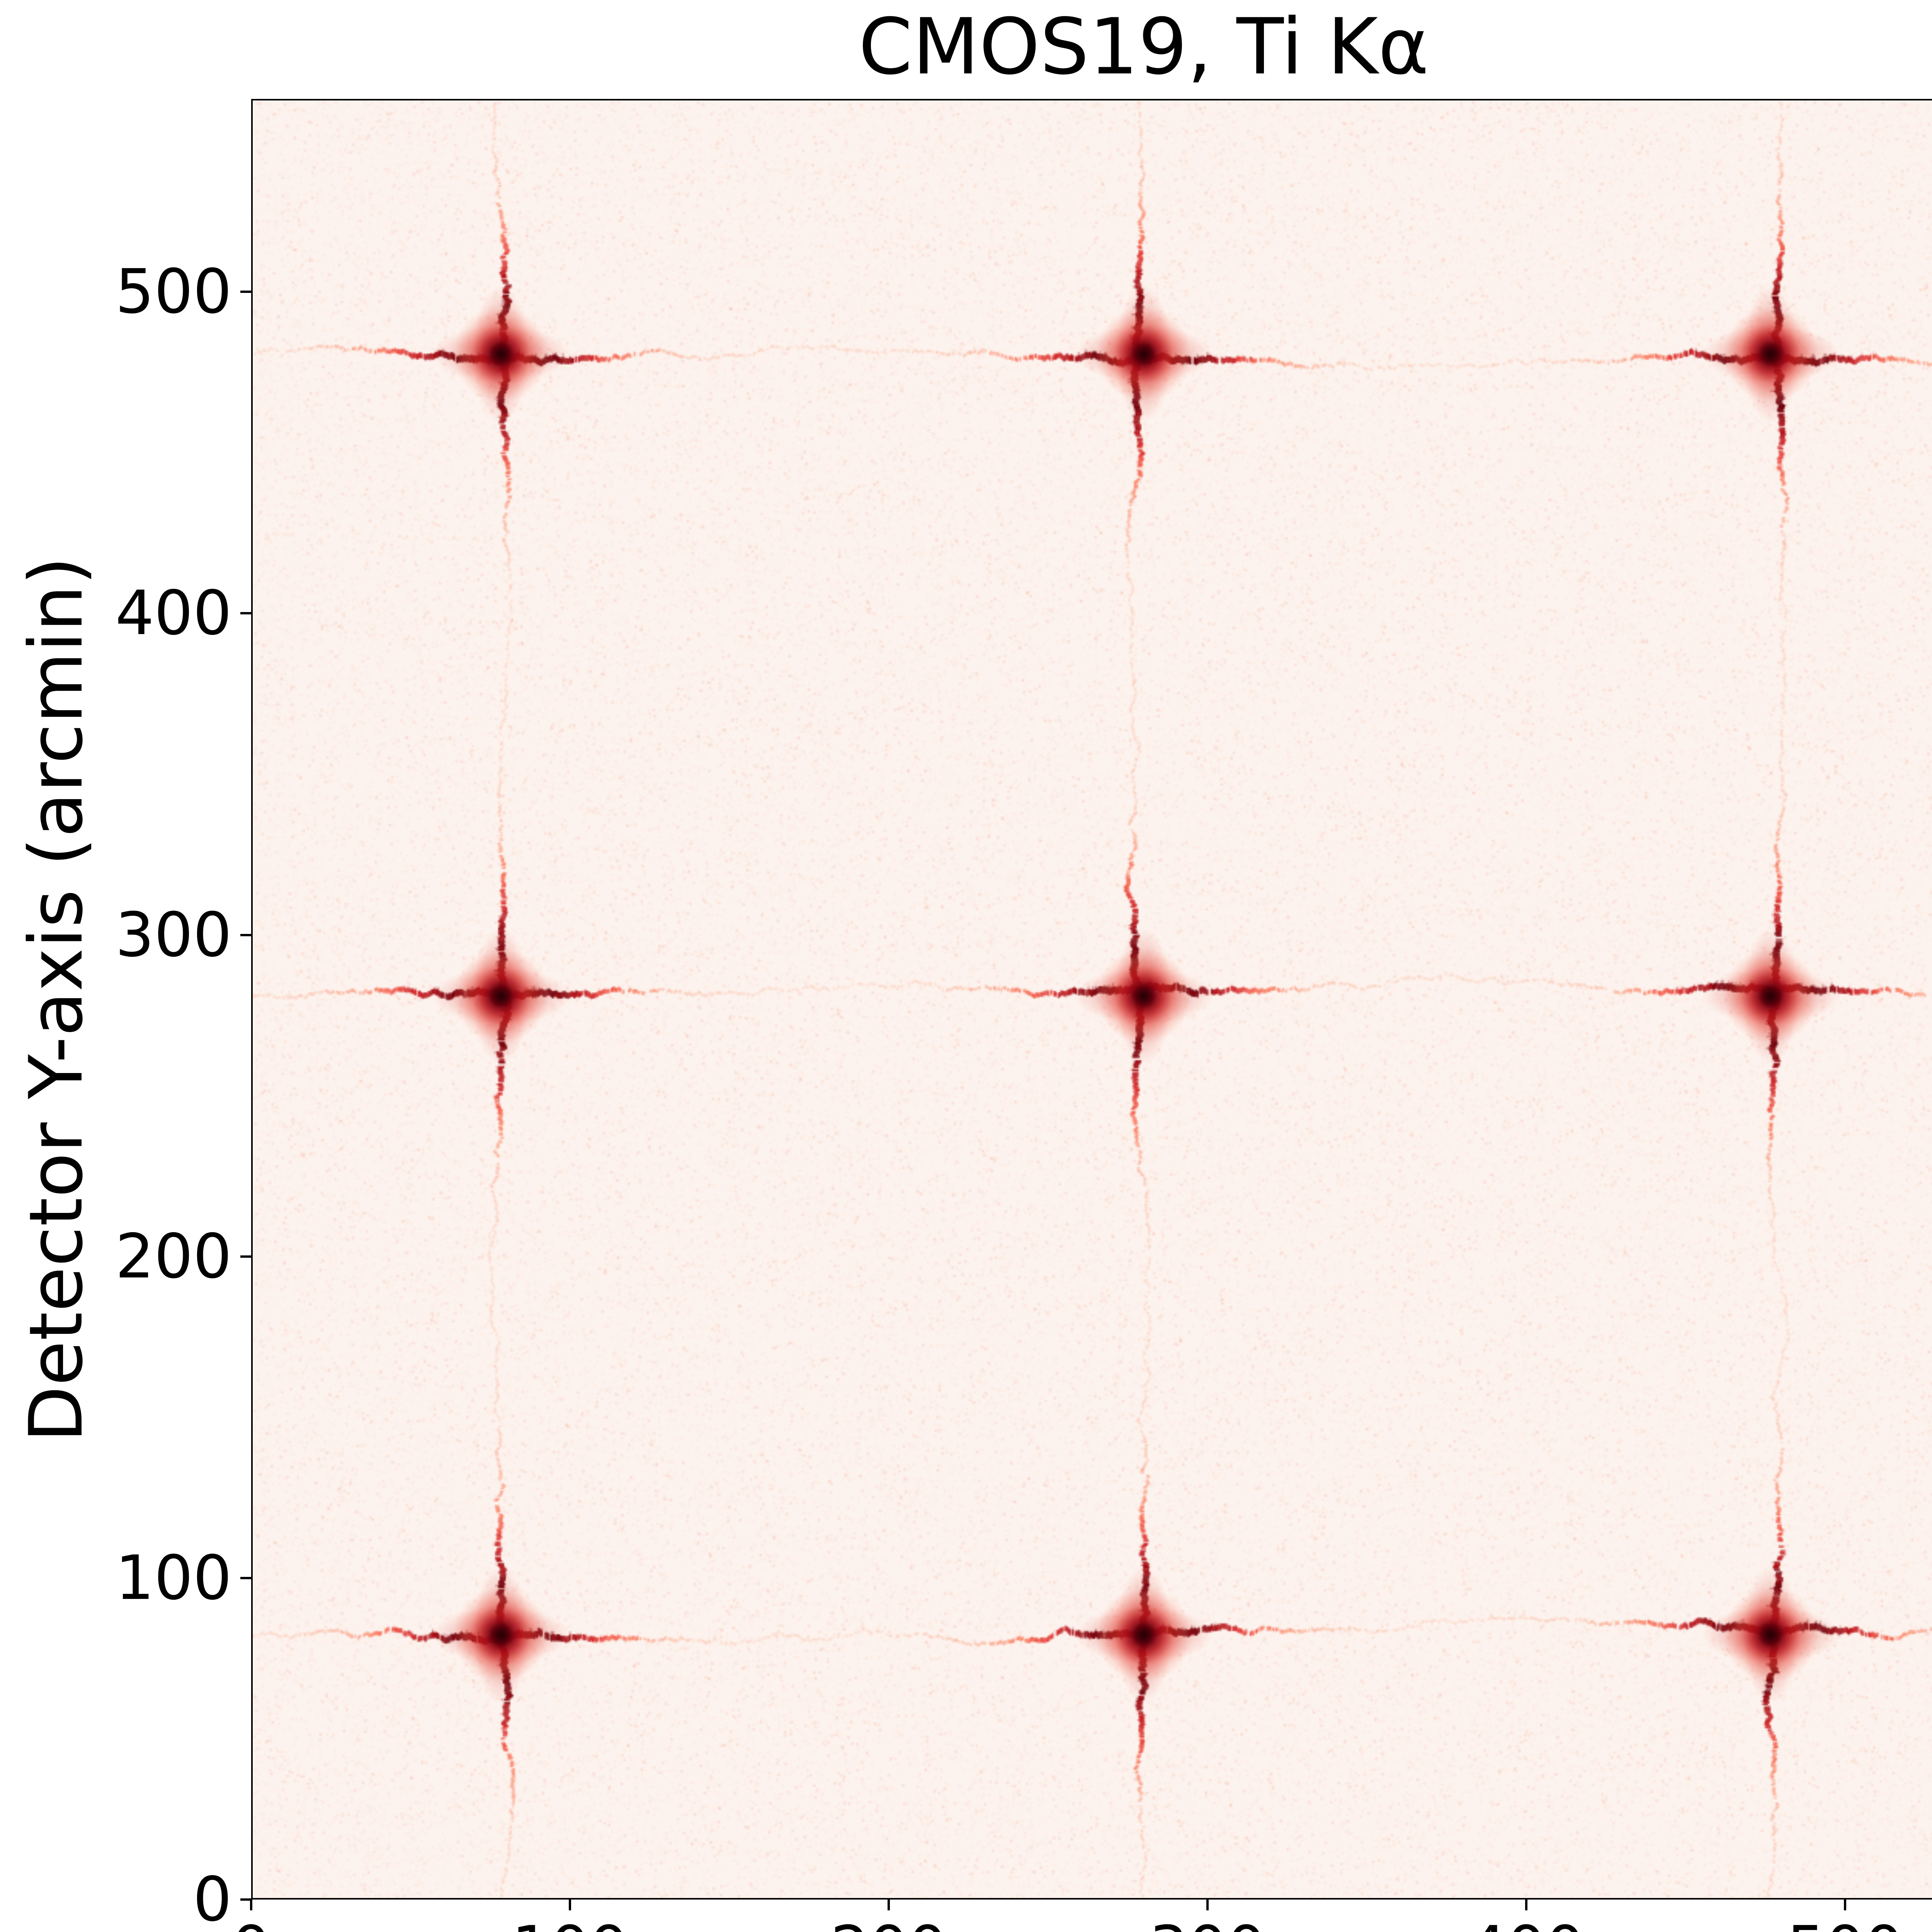  What do you see at coordinates (1840, 1924) in the screenshot?
I see `x-tick-label: 500` at bounding box center [1840, 1924].